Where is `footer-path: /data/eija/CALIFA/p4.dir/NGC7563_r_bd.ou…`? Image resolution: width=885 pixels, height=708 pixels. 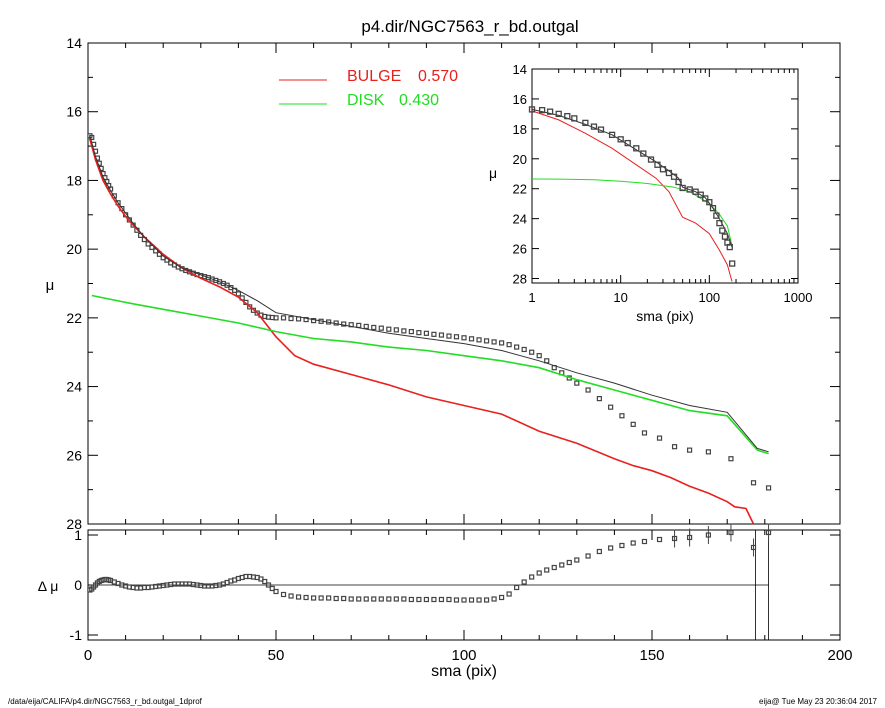
footer-path: /data/eija/CALIFA/p4.dir/NGC7563_r_bd.ou… is located at coordinates (105, 701).